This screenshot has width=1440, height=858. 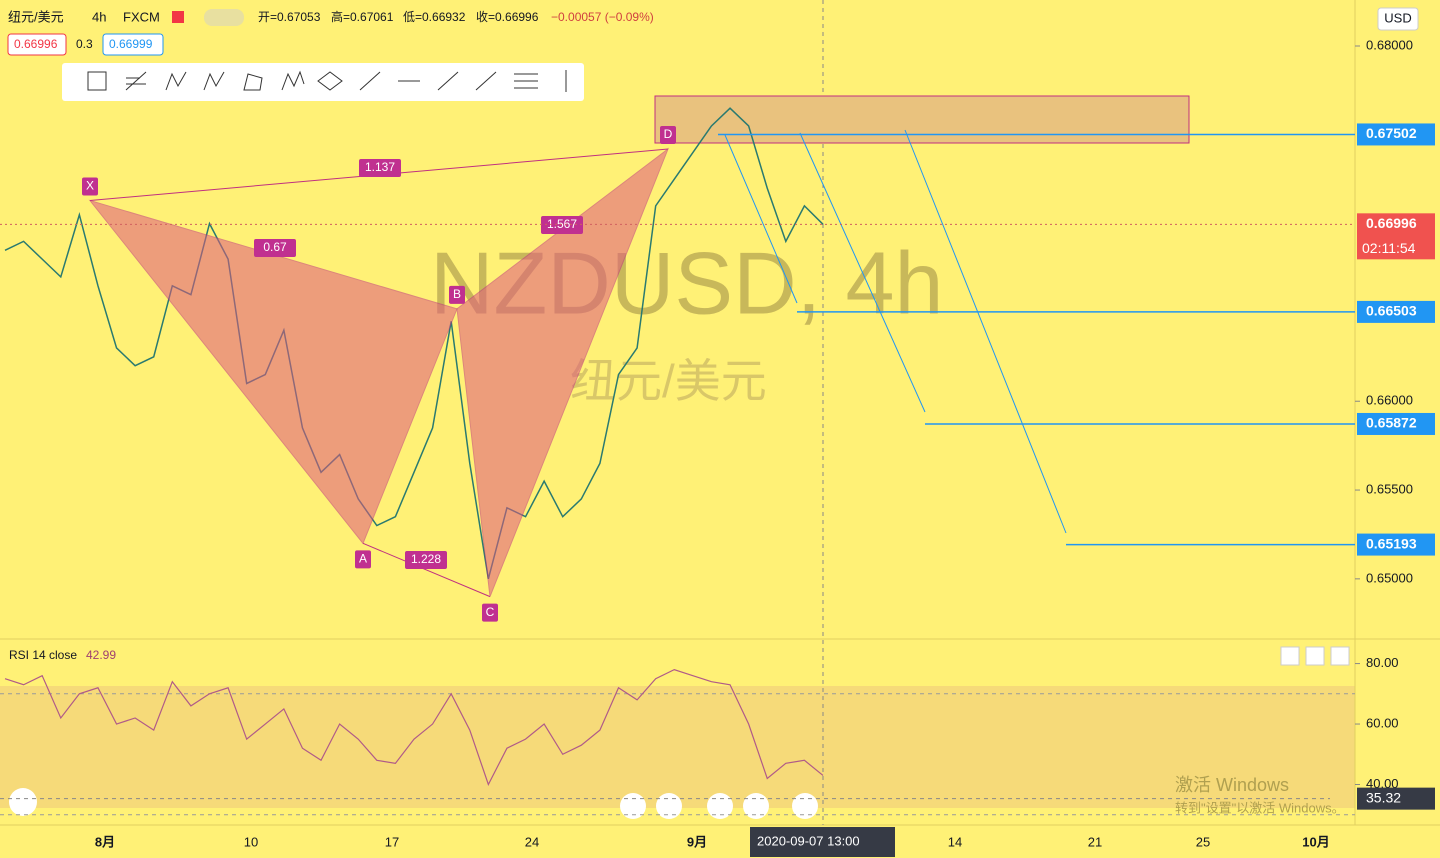 I want to click on ratio-label: 1.228, so click(x=426, y=559).